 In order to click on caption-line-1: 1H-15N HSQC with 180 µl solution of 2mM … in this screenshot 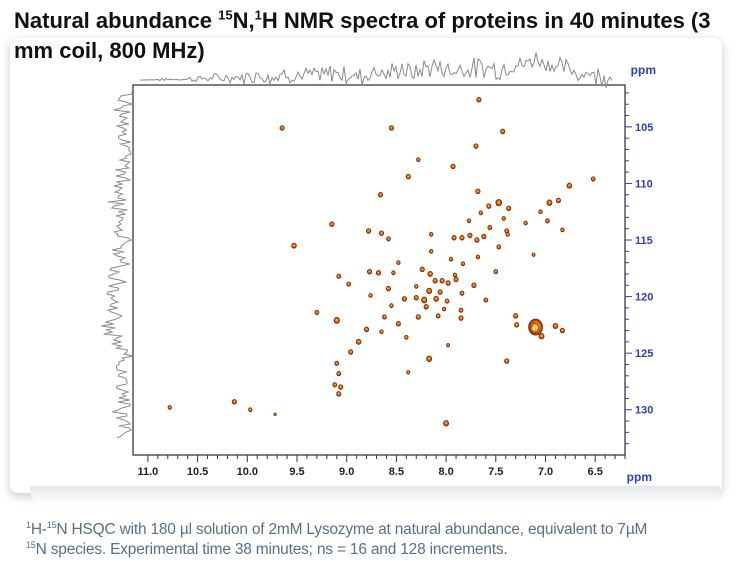, I will do `click(376, 530)`.